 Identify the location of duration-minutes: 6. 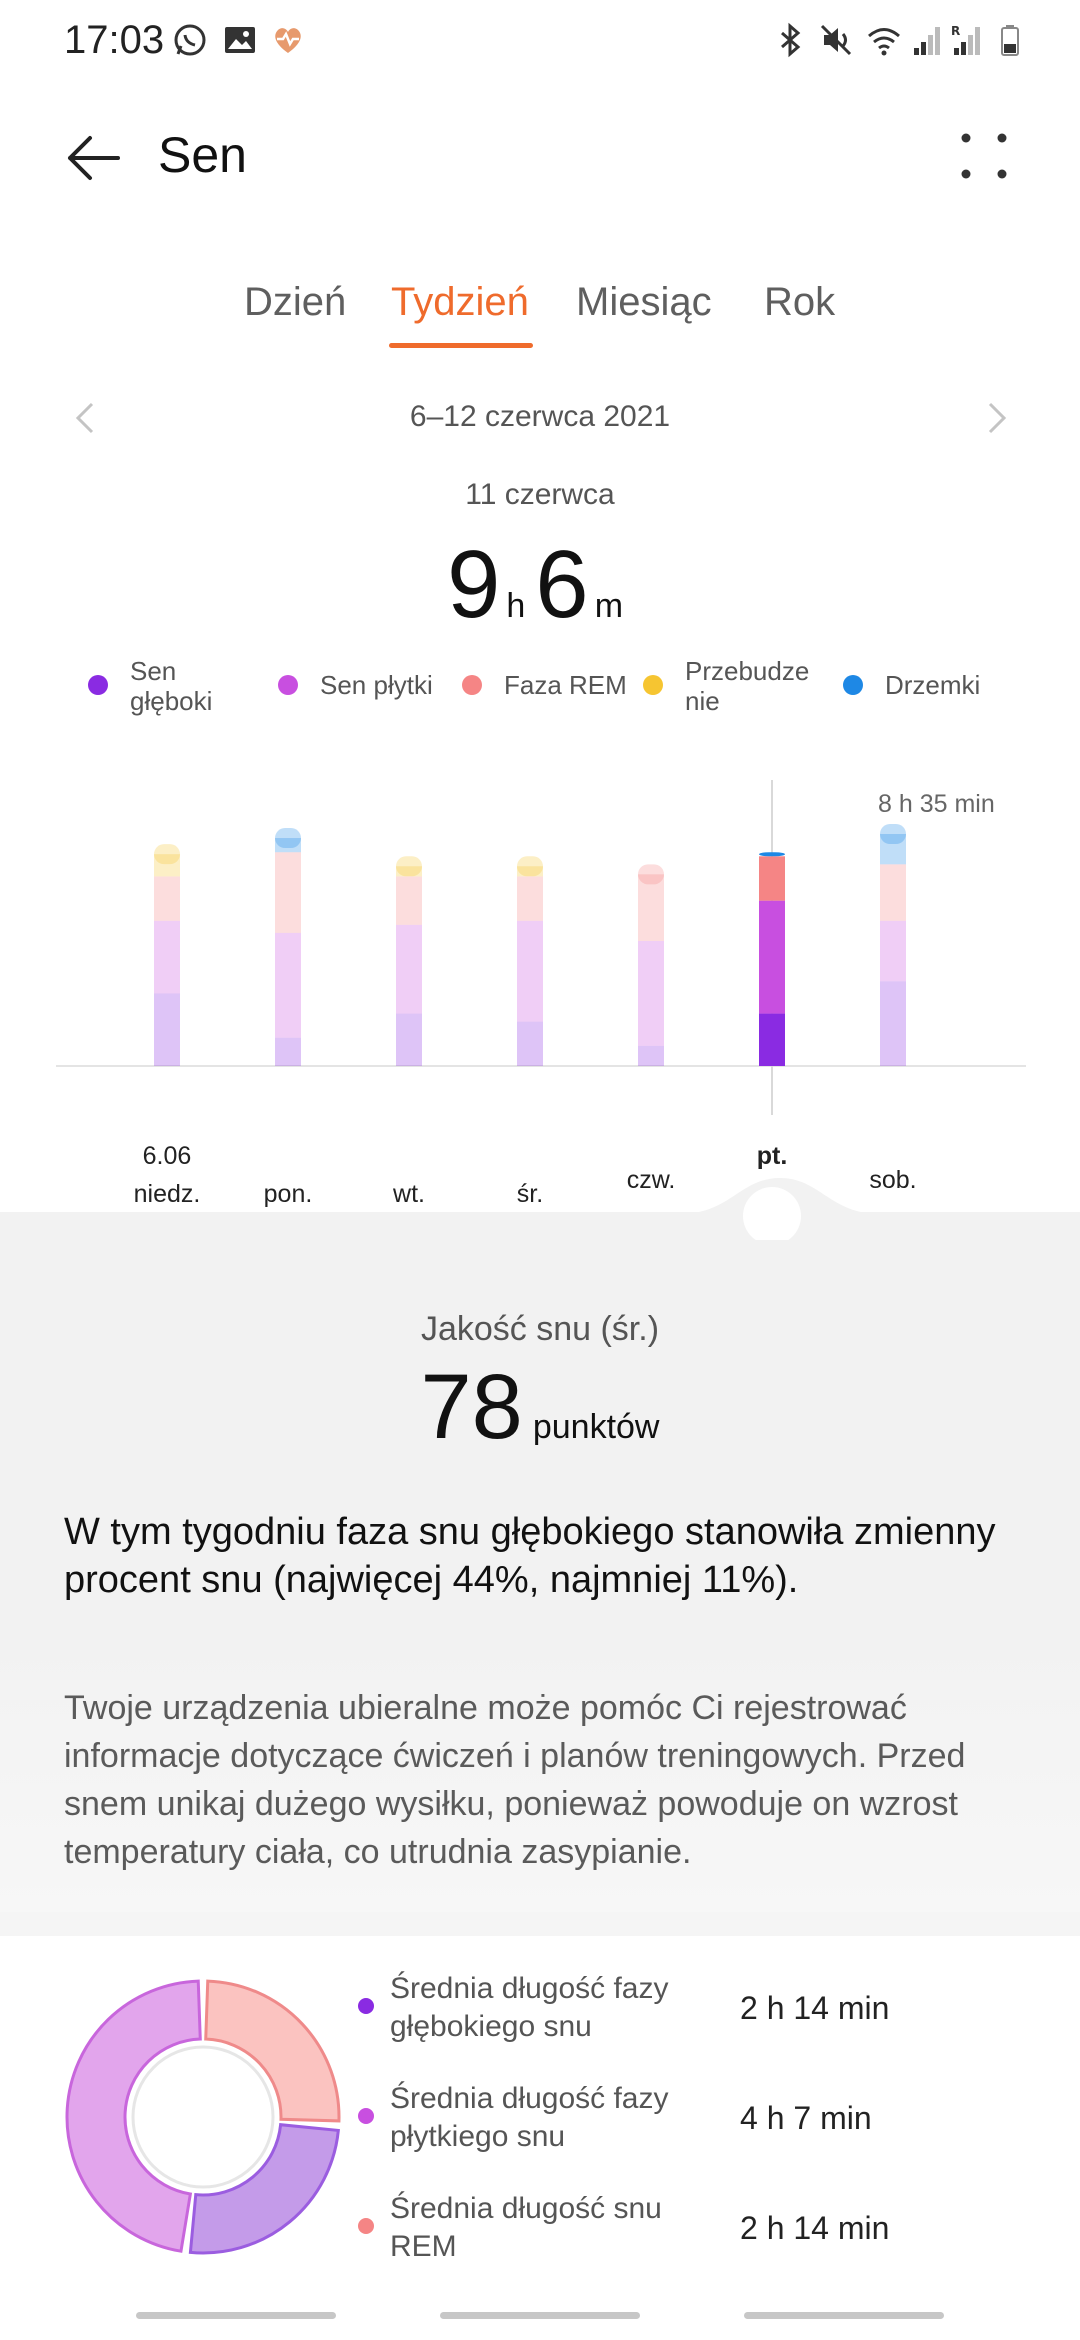
(562, 584).